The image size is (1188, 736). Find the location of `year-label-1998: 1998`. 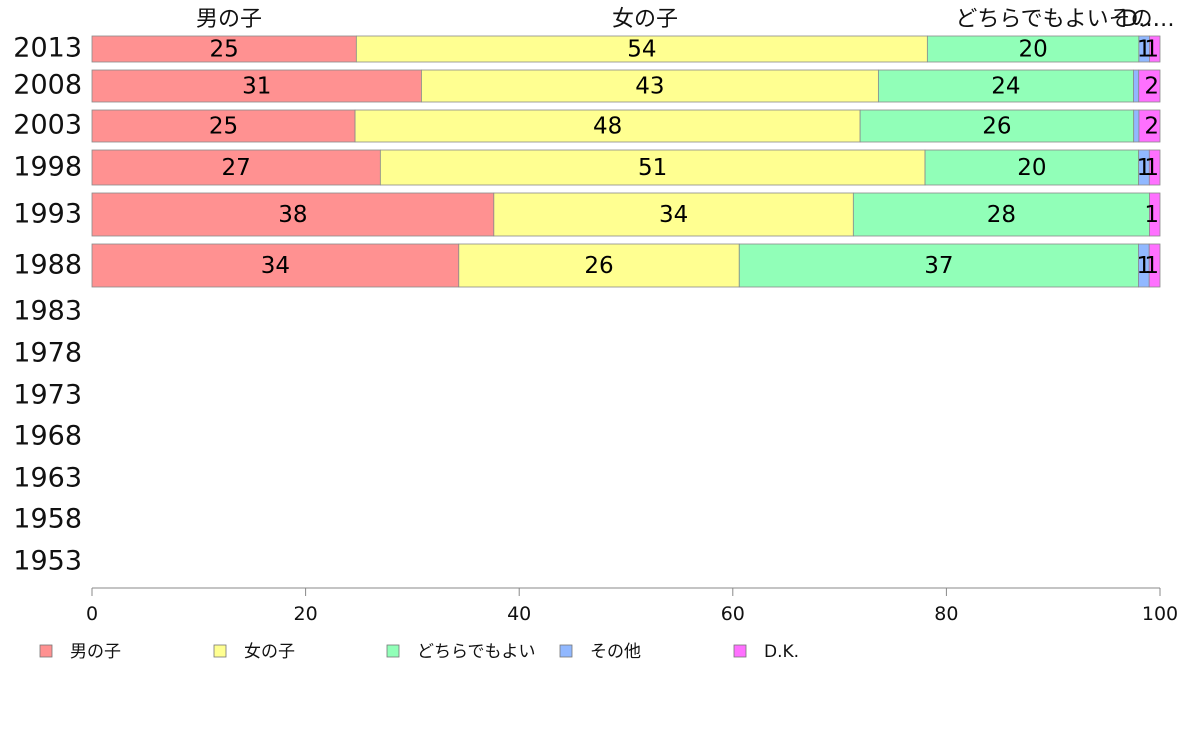

year-label-1998: 1998 is located at coordinates (47, 167).